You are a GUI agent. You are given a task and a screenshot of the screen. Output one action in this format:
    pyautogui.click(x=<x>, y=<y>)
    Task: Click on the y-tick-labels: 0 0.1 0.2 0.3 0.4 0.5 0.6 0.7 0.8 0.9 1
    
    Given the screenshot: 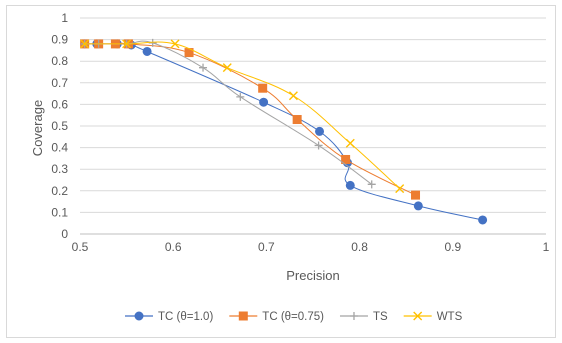 What is the action you would take?
    pyautogui.click(x=59, y=126)
    